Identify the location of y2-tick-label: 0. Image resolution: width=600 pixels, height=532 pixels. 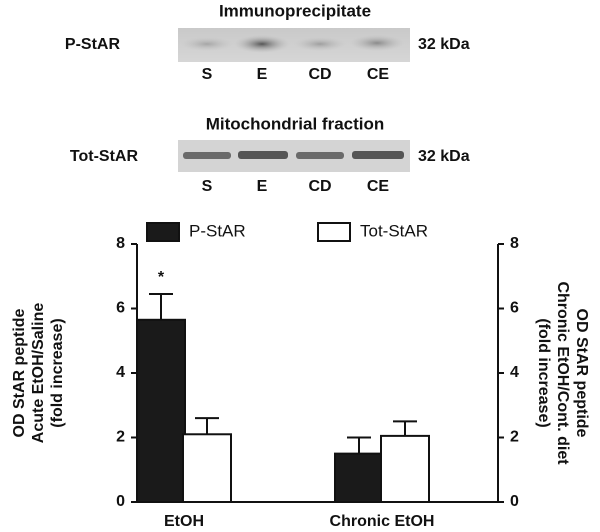
(514, 501).